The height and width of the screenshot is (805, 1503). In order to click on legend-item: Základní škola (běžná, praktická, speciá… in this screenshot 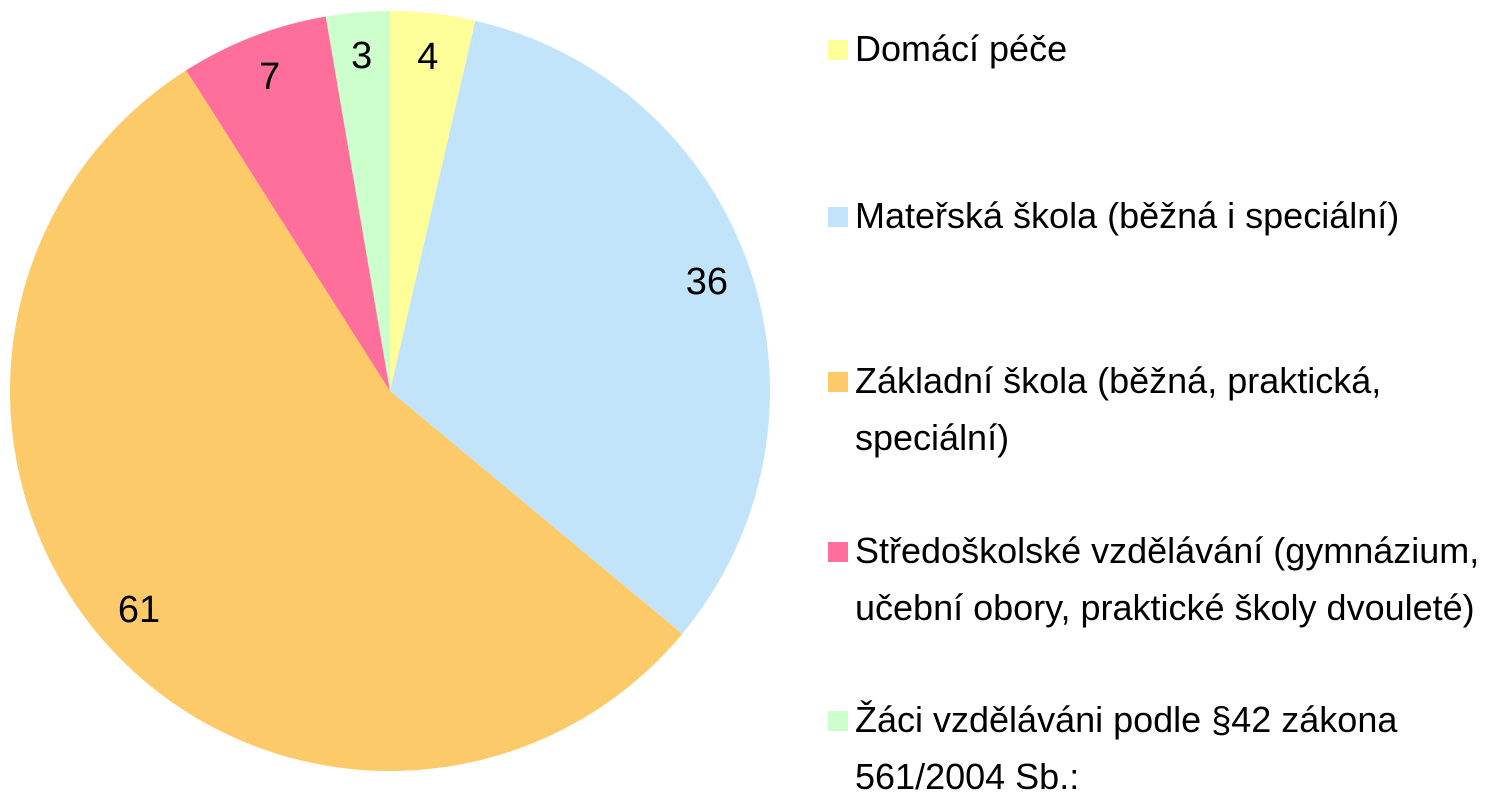, I will do `click(1150, 409)`.